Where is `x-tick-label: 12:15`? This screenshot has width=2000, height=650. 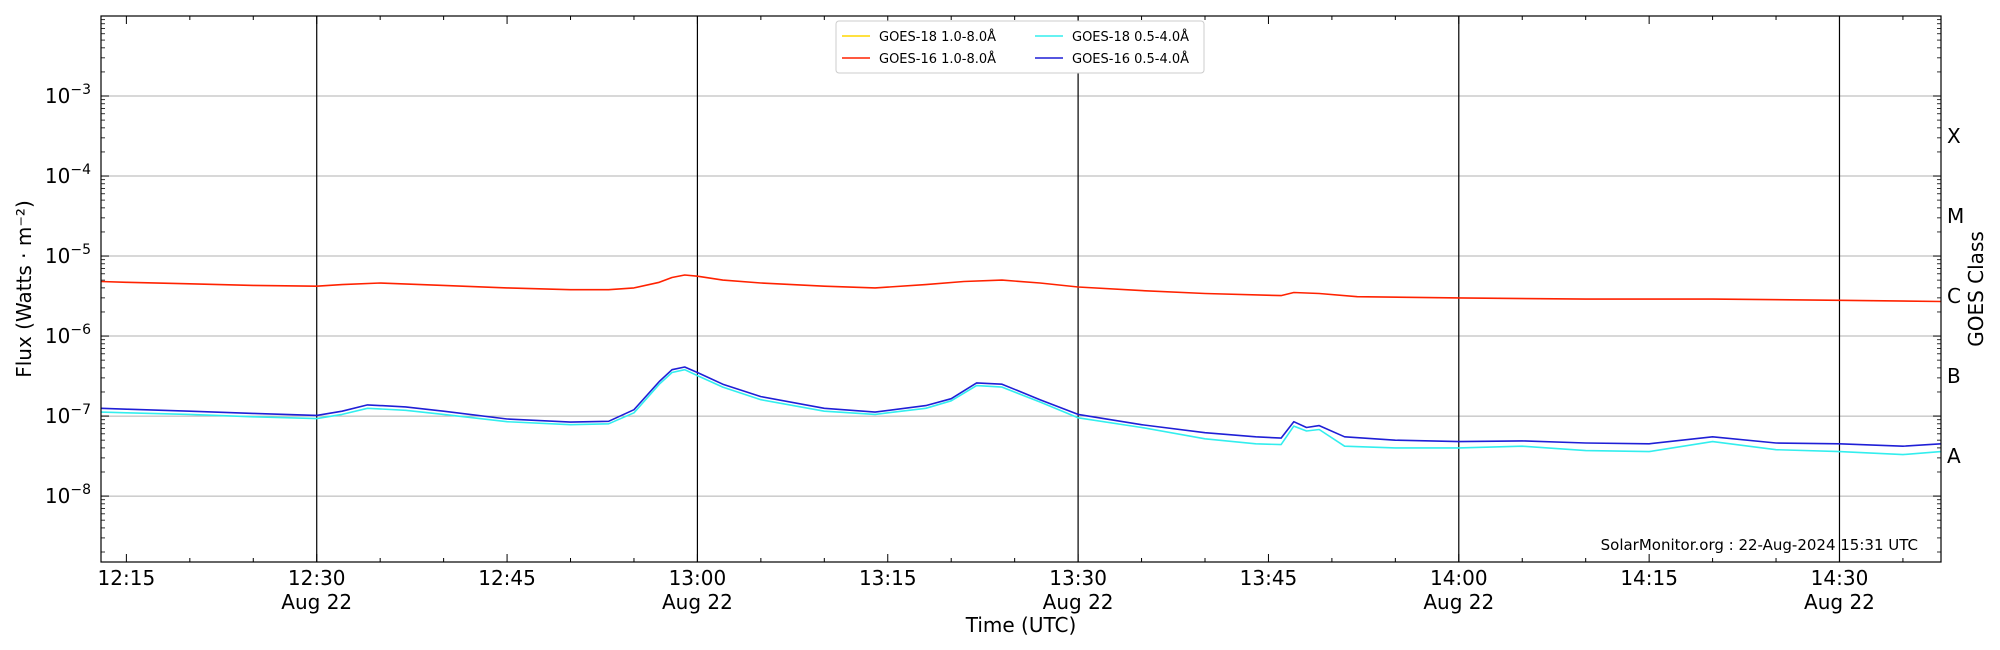
x-tick-label: 12:15 is located at coordinates (127, 578).